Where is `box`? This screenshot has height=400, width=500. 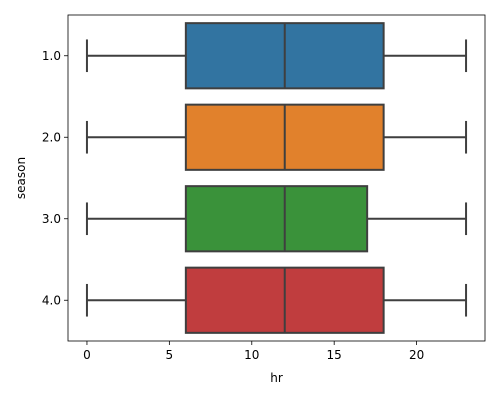 box is located at coordinates (276, 219).